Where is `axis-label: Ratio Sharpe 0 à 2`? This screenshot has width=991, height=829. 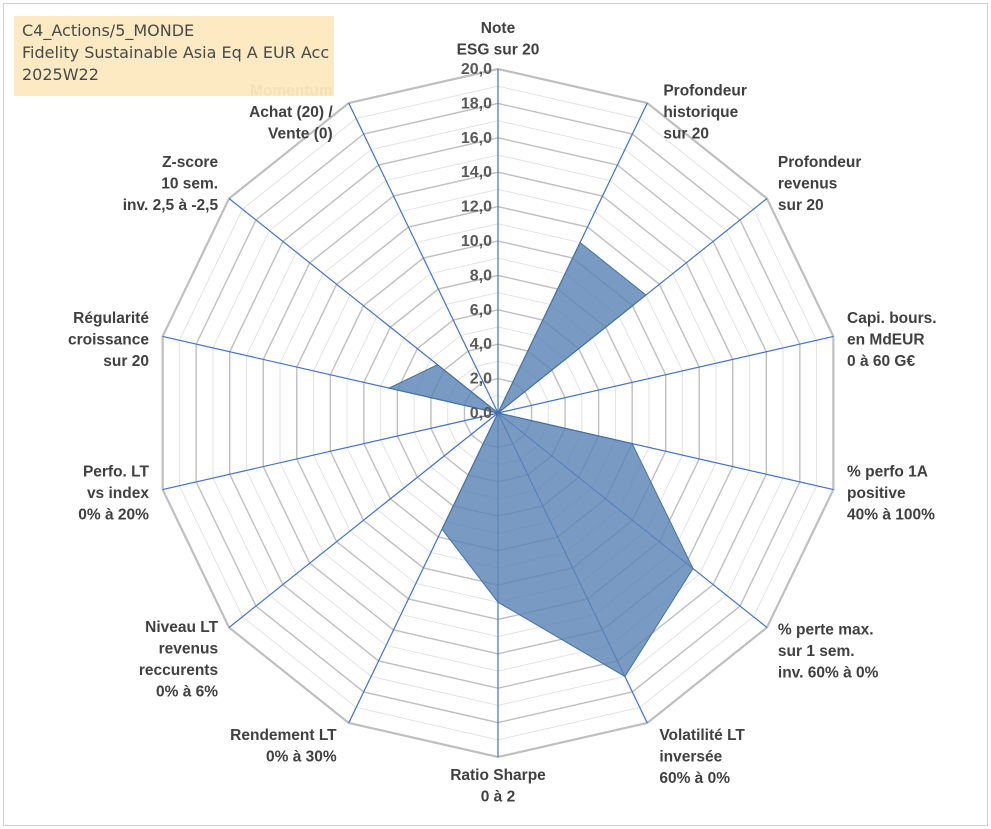
axis-label: Ratio Sharpe 0 à 2 is located at coordinates (498, 786).